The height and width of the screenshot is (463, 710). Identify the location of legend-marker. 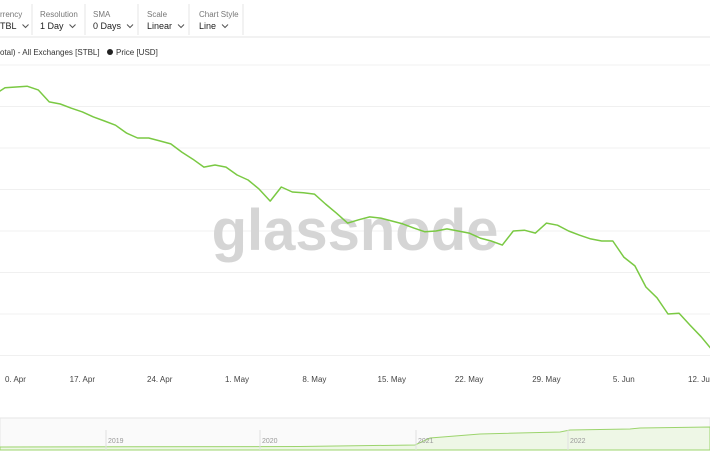
(110, 52).